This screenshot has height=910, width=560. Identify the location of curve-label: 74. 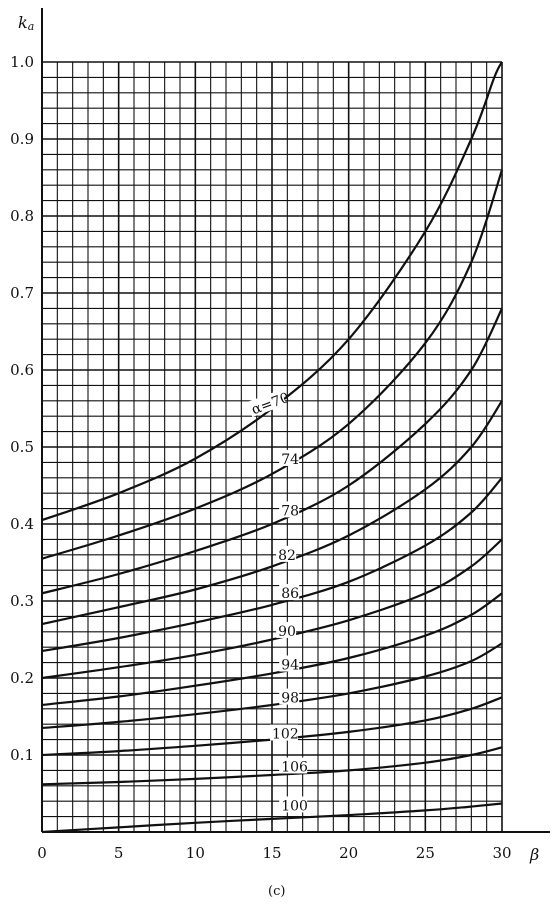
(290, 460).